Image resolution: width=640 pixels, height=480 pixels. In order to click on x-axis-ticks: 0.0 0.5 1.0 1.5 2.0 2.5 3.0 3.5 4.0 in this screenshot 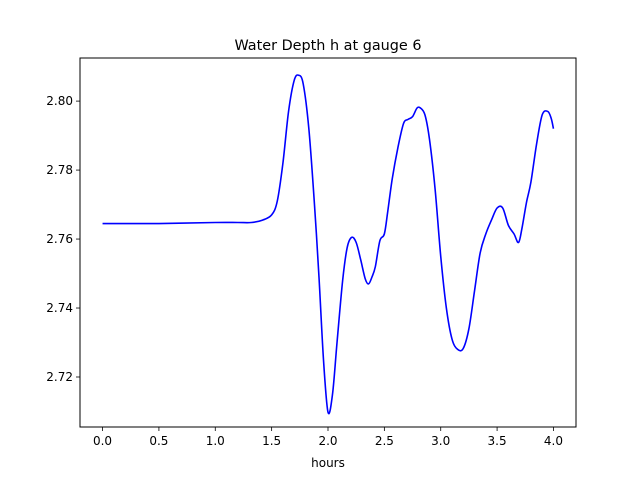, I will do `click(328, 437)`.